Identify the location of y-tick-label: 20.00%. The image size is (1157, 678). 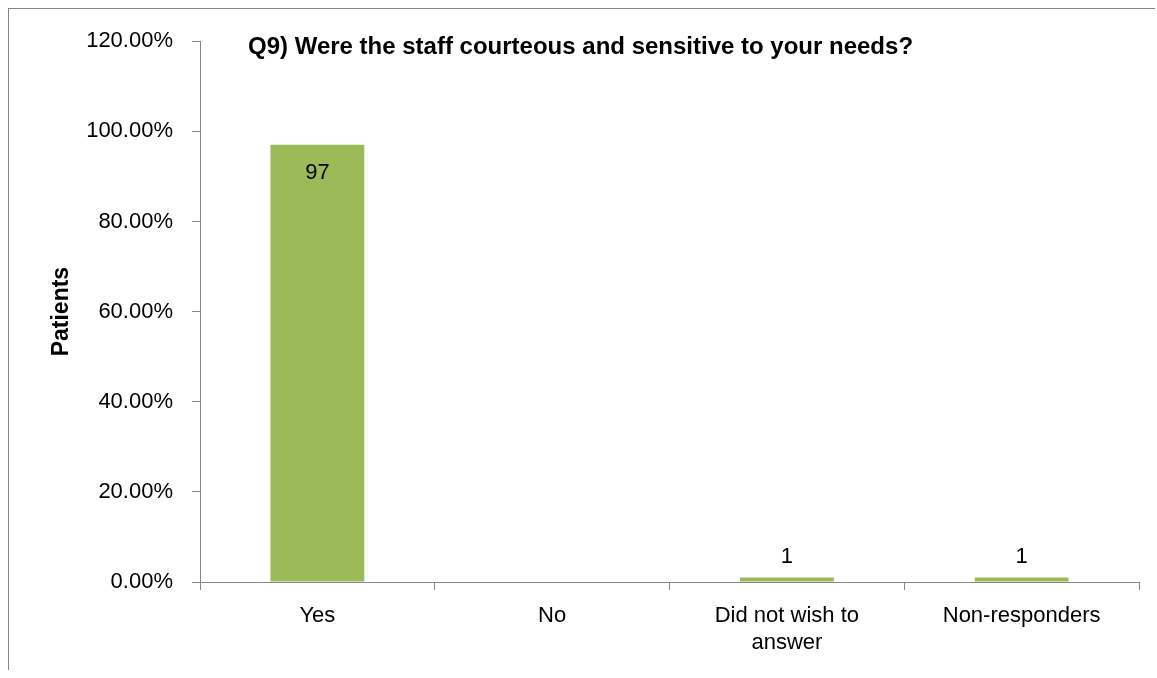
(135, 490).